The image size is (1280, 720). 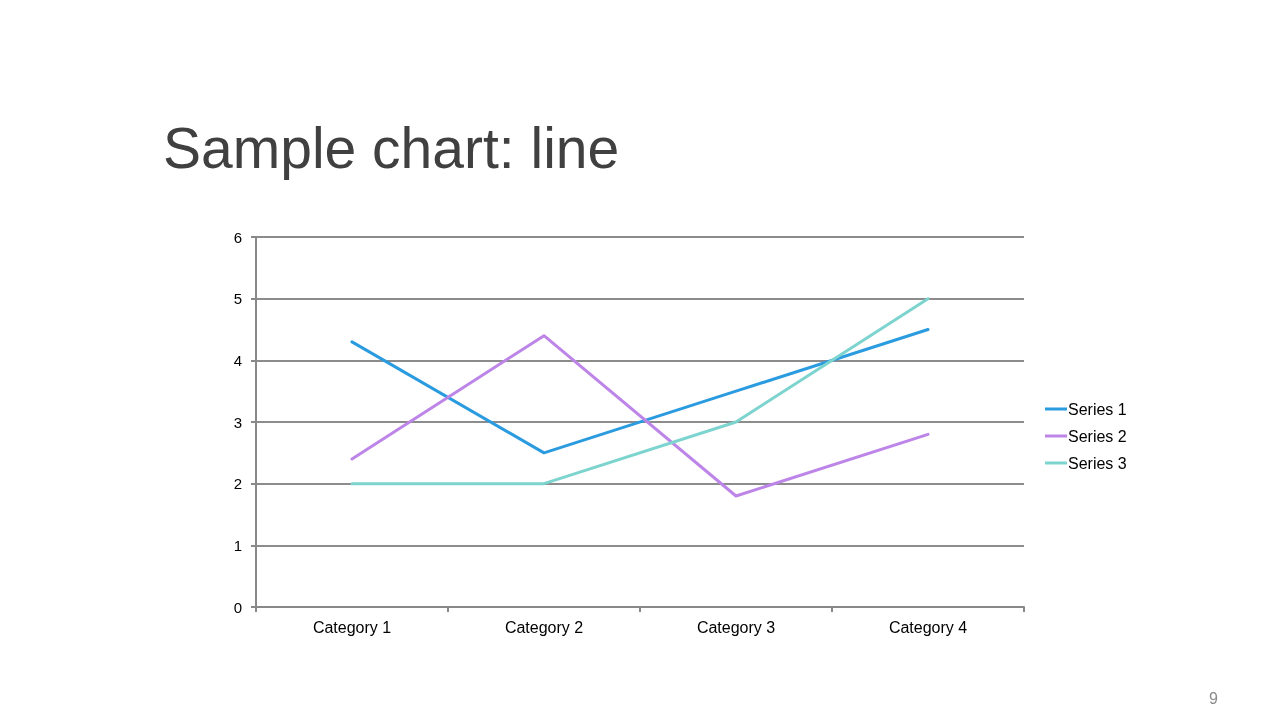 I want to click on x-tick-label: Category 4, so click(x=928, y=627).